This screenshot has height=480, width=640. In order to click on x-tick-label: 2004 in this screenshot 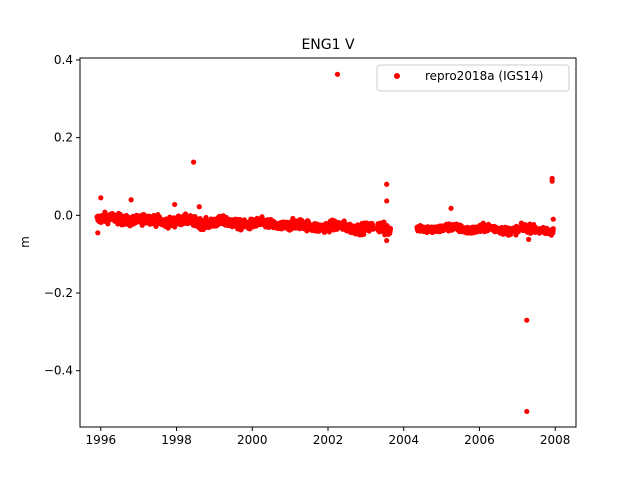, I will do `click(403, 440)`.